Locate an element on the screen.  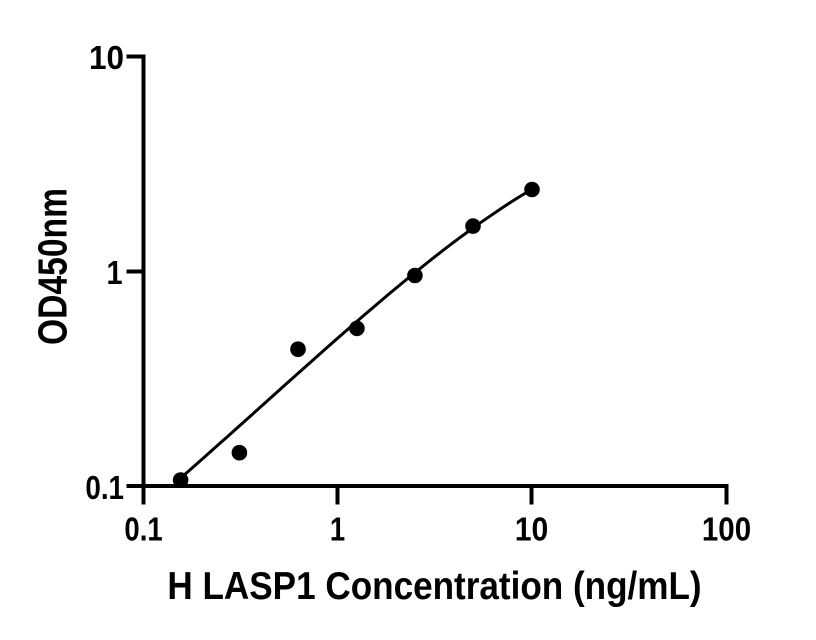
svg-text: OD450nm is located at coordinates (52, 266).